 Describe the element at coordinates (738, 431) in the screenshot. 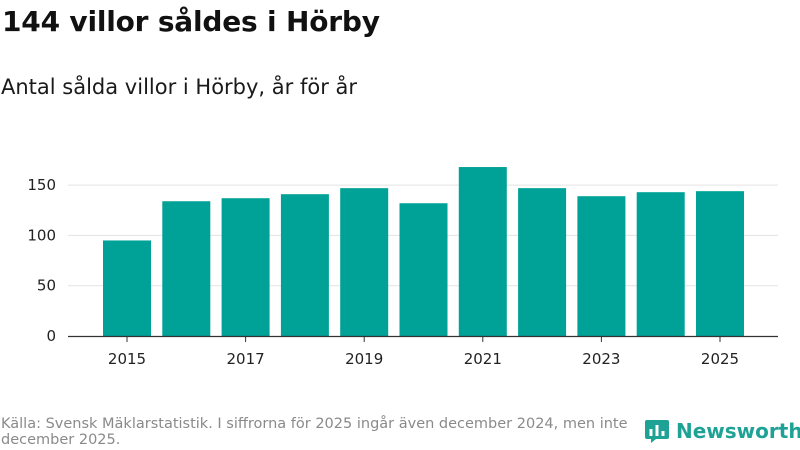

I see `brand-name: Newsworthy` at that location.